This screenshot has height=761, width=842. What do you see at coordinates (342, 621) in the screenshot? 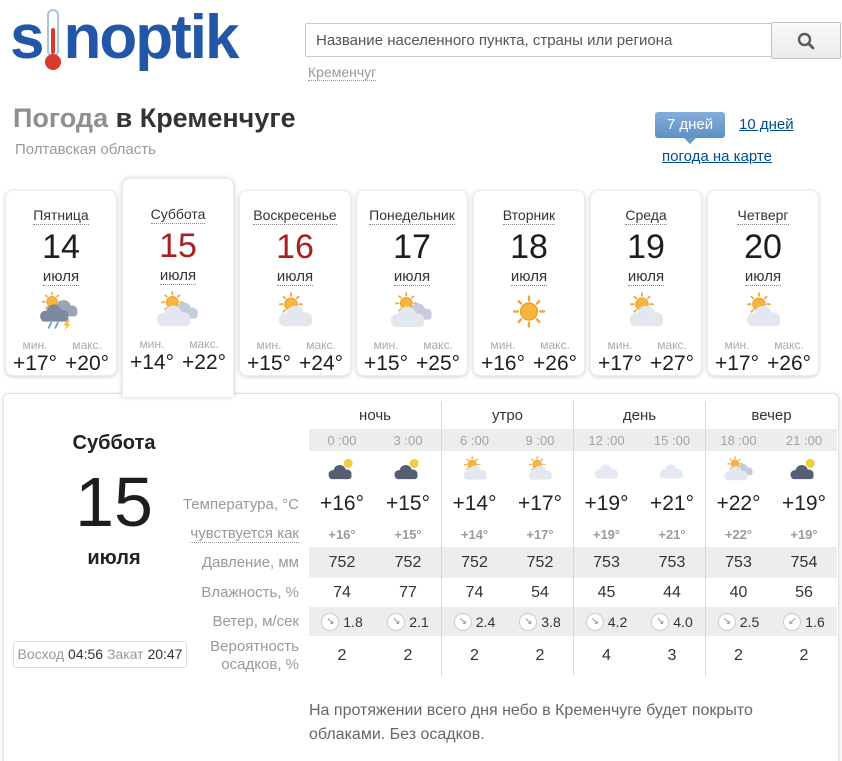
I see `wind-cell: ↘ 1.8` at bounding box center [342, 621].